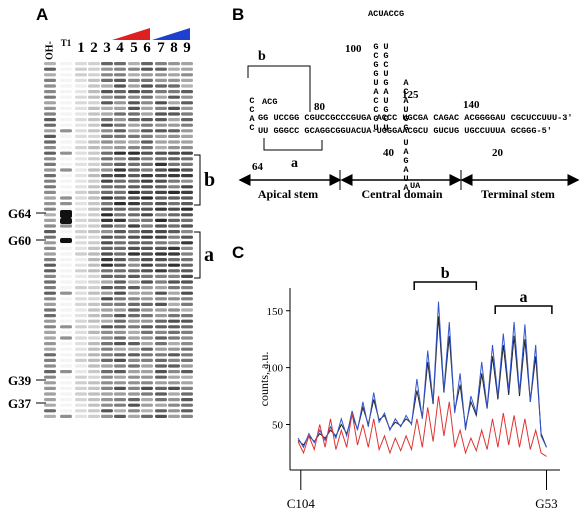  Describe the element at coordinates (415, 186) in the screenshot. I see `bulge: UA` at that location.